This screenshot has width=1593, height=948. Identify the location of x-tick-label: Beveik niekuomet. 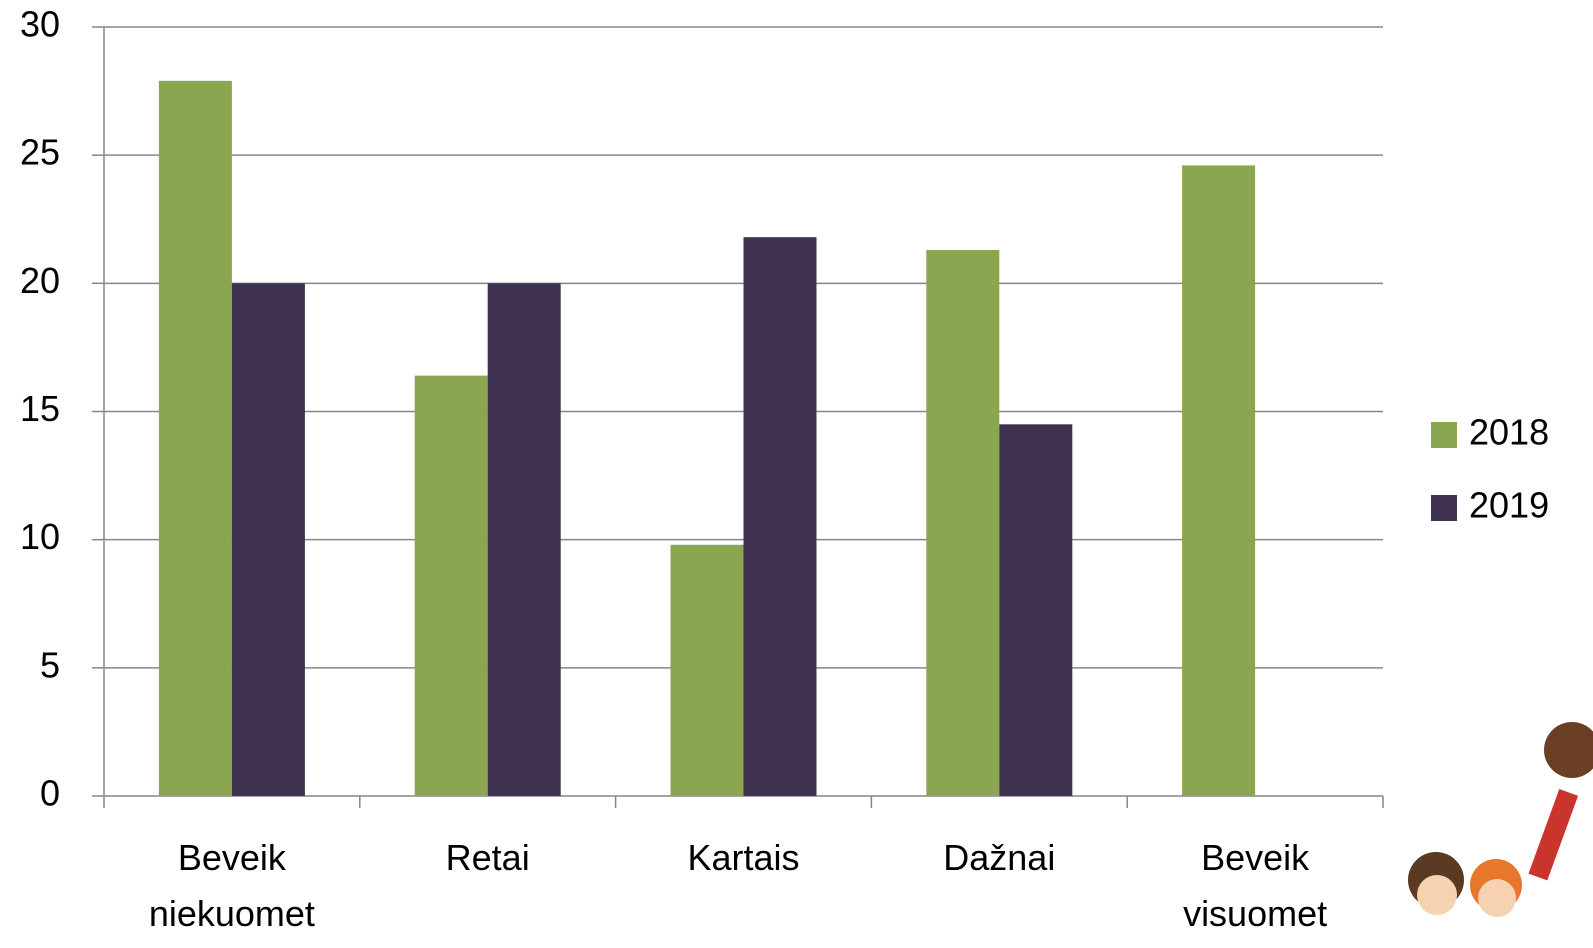
(231, 885).